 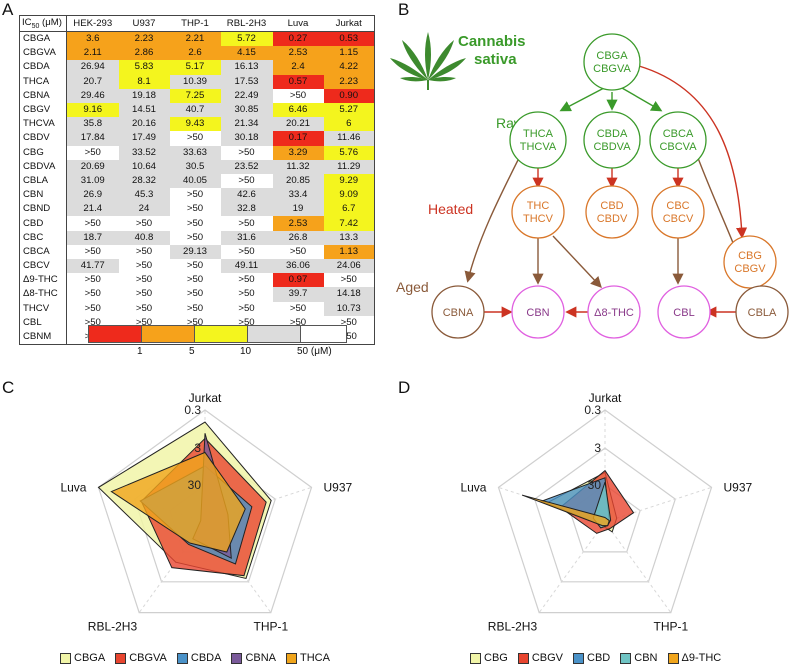 What do you see at coordinates (197, 223) in the screenshot?
I see `table-row: CBD >50 >50 >50 >50 2.53 7.42` at bounding box center [197, 223].